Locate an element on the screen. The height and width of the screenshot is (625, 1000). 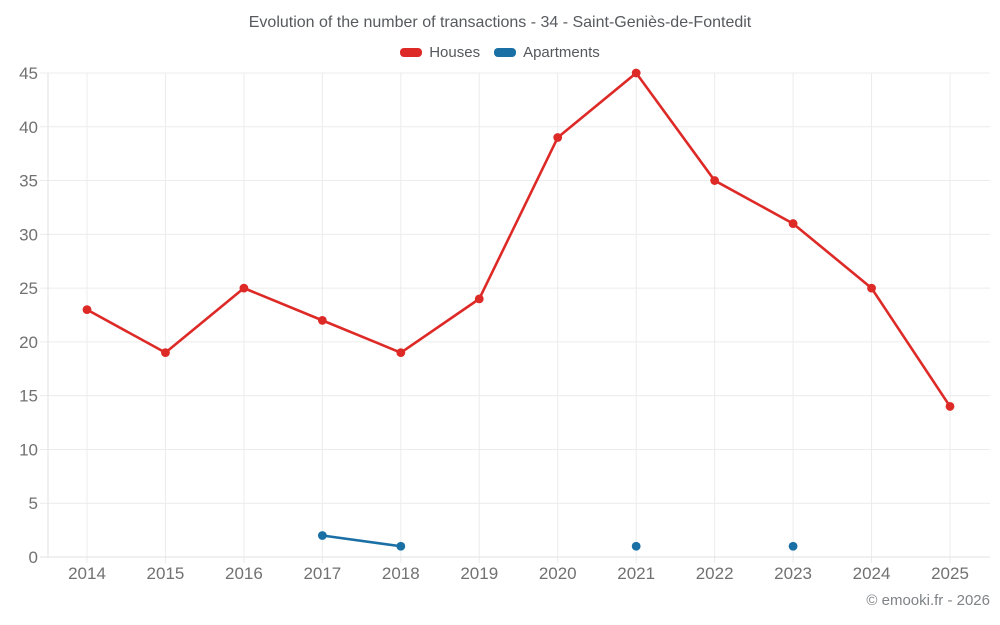
apartments-line-segment is located at coordinates (361, 541).